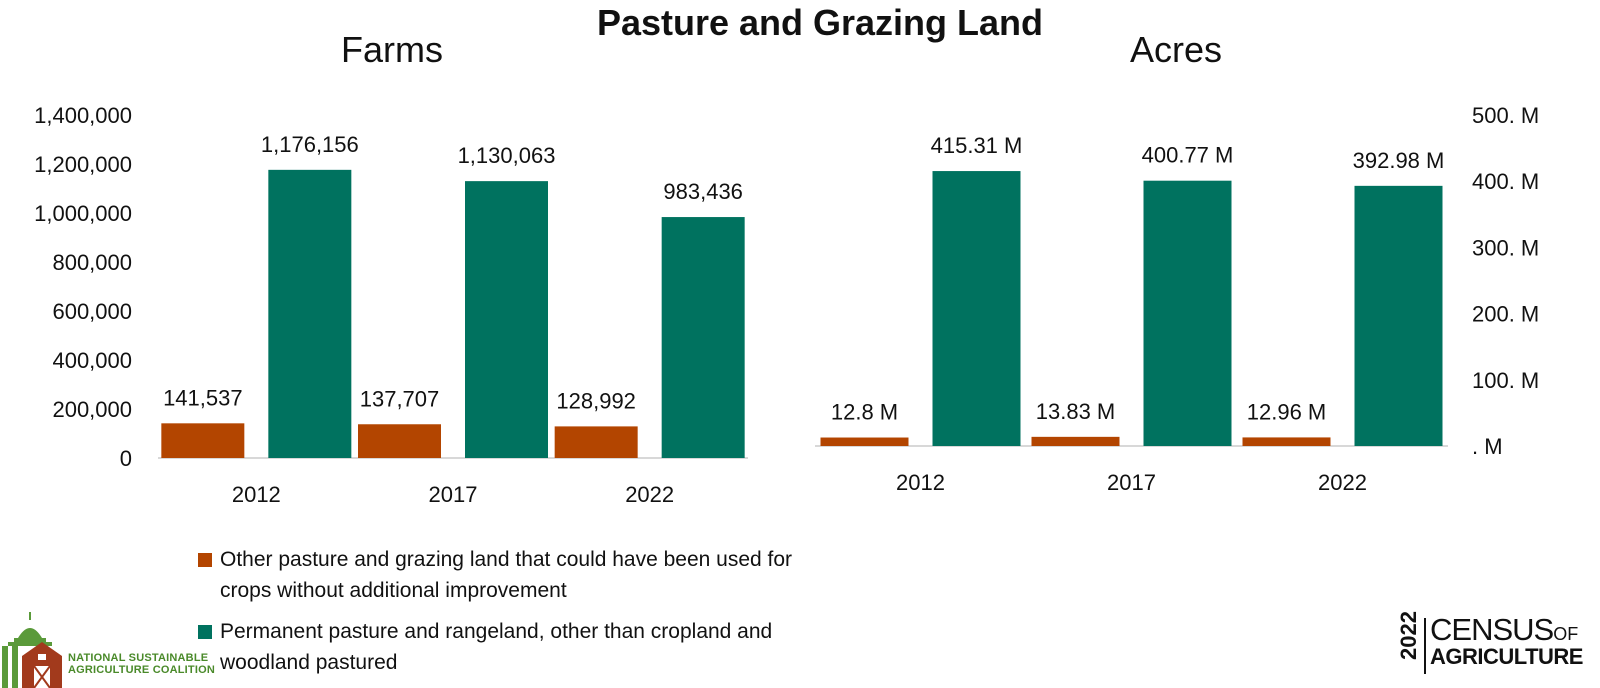 Image resolution: width=1600 pixels, height=688 pixels. Describe the element at coordinates (1425, 646) in the screenshot. I see `census-logo-divider` at that location.